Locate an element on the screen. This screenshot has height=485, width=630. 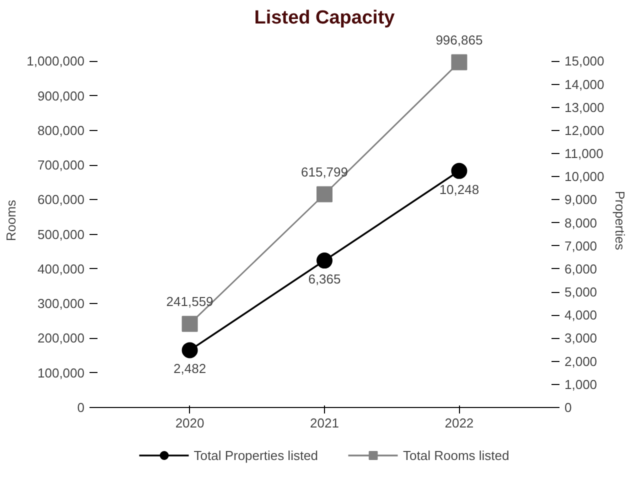
data-label: 2,482 is located at coordinates (190, 368).